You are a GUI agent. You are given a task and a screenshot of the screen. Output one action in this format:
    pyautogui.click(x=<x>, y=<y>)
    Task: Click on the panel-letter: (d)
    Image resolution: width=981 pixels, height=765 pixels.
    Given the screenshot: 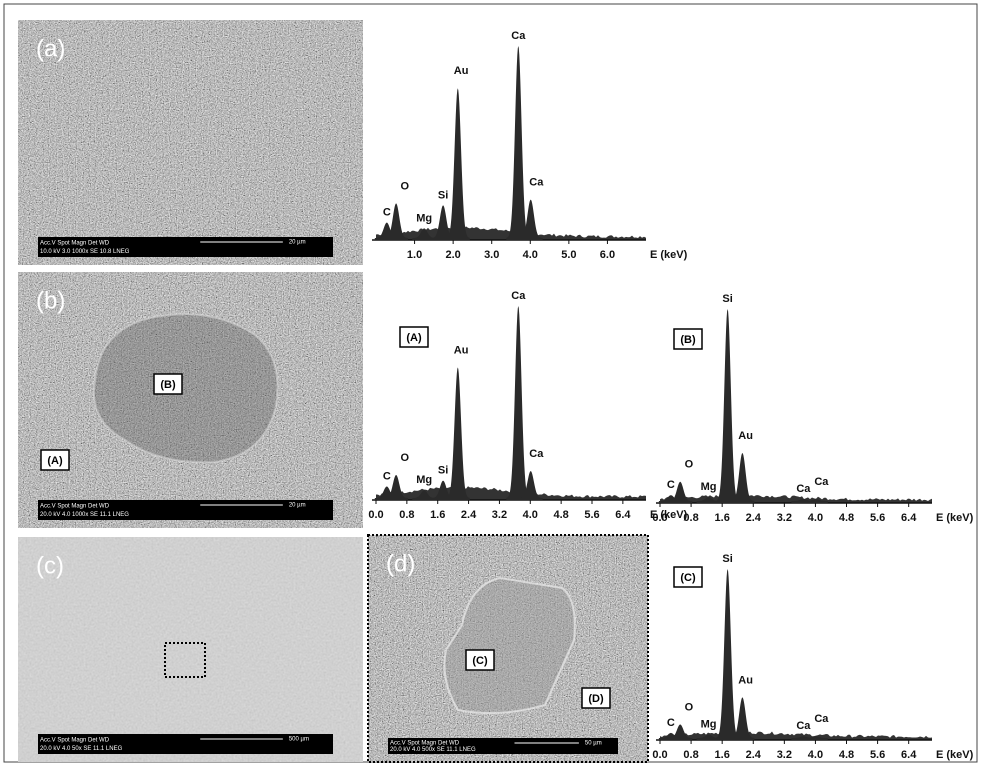 What is the action you would take?
    pyautogui.click(x=400, y=563)
    